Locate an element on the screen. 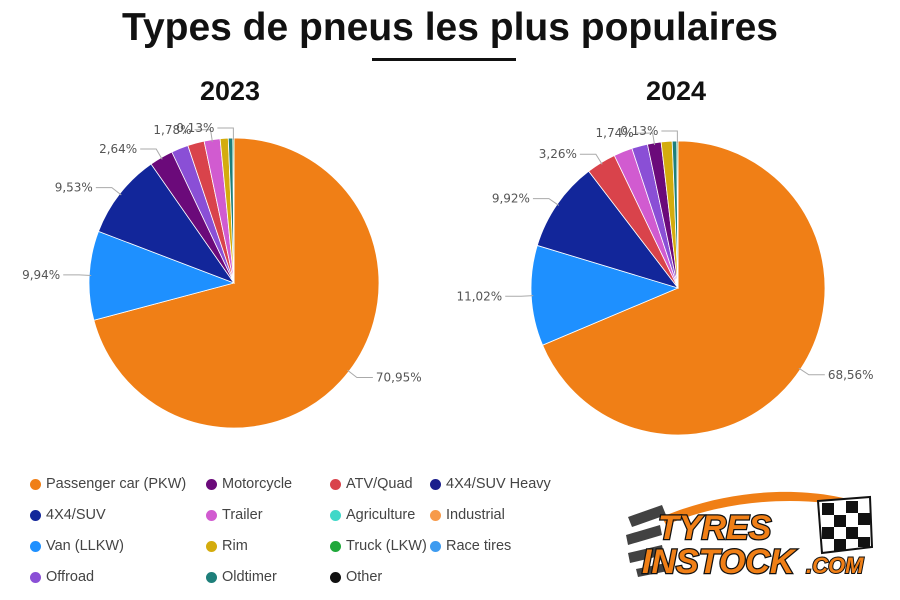 Image resolution: width=900 pixels, height=600 pixels. legend-item-truck-lkw-: Truck (LKW) is located at coordinates (378, 546).